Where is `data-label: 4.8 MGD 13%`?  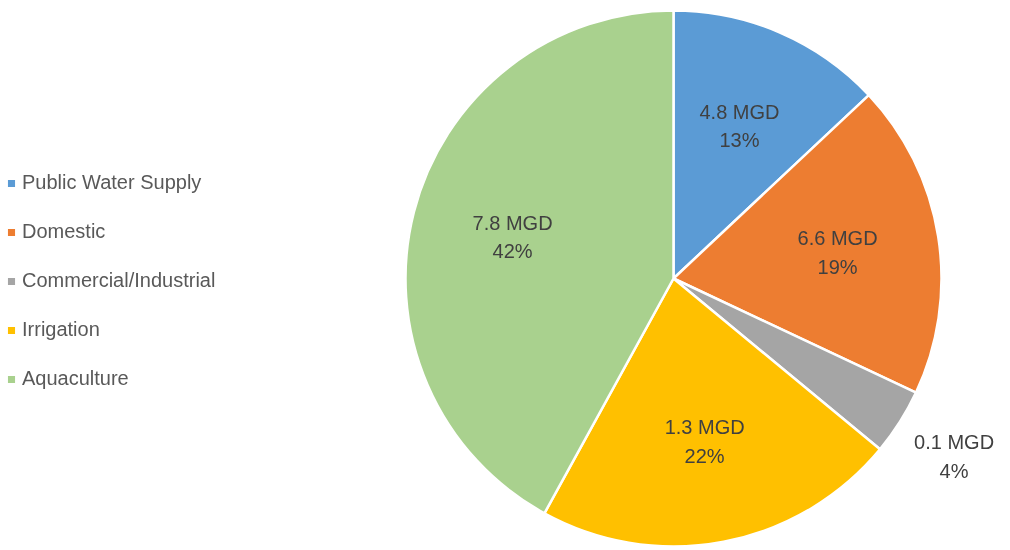
data-label: 4.8 MGD 13% is located at coordinates (739, 126).